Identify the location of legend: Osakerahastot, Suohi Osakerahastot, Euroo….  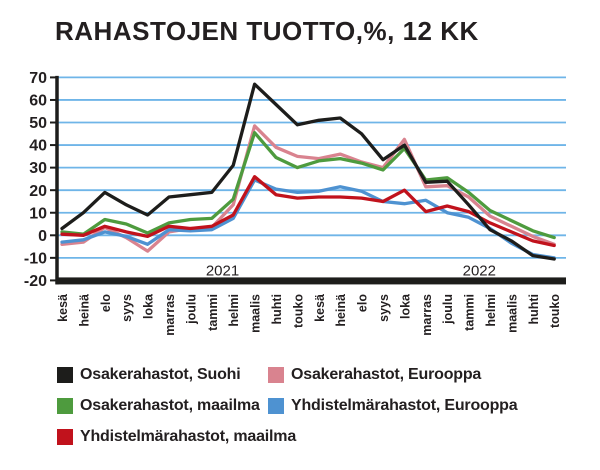
(309, 406).